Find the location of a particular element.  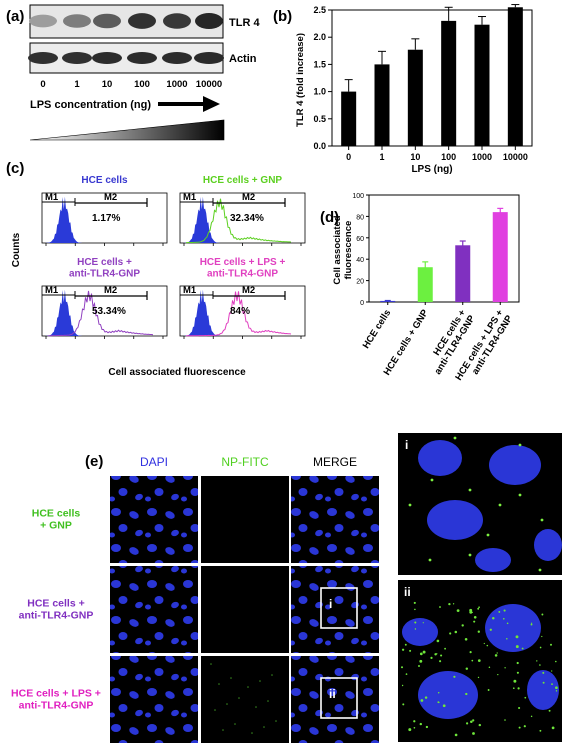

chart-b-xlabel: LPS (ng) is located at coordinates (431, 169).